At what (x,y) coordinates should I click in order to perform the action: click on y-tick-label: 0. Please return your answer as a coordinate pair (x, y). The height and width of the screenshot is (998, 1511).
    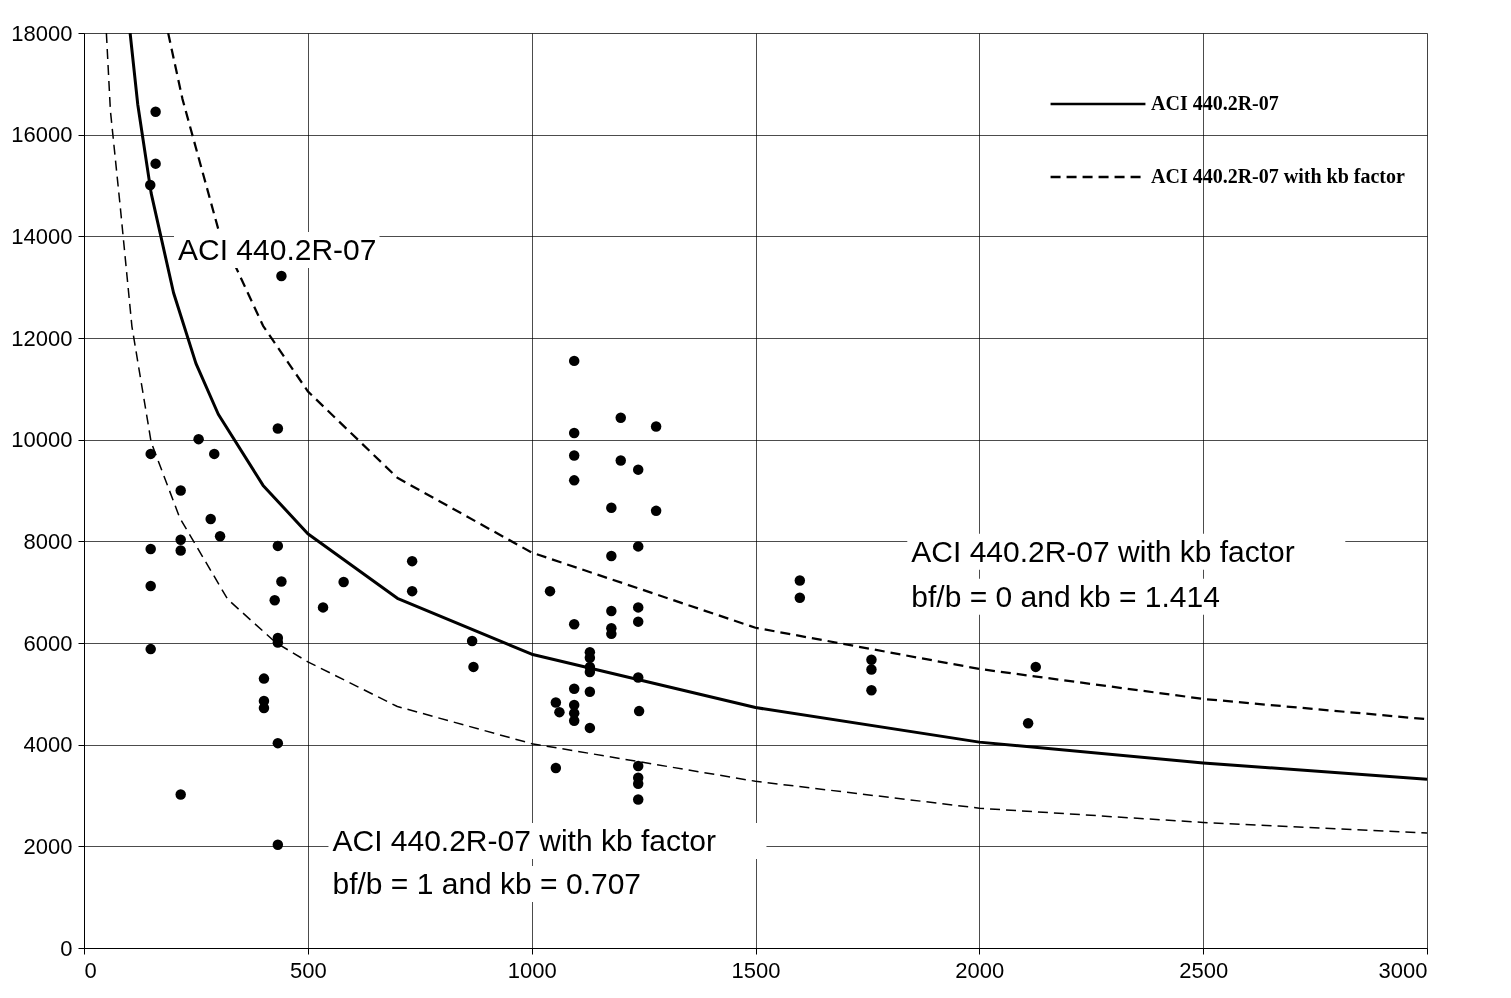
    Looking at the image, I should click on (66, 948).